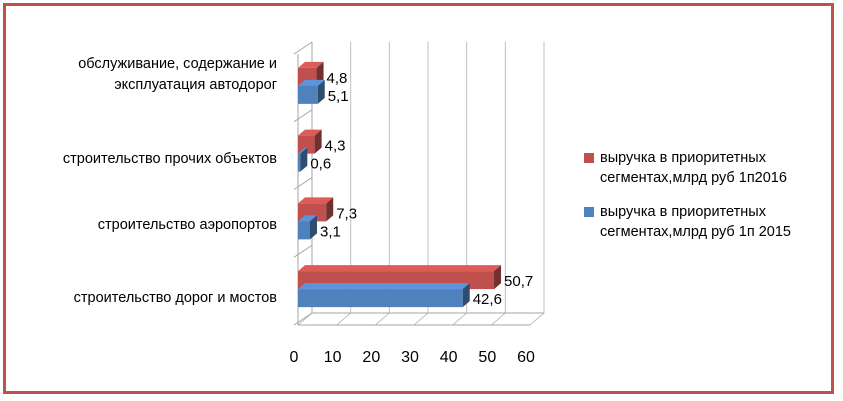  Describe the element at coordinates (195, 85) in the screenshot. I see `category-label: эксплуатация автодорог` at that location.